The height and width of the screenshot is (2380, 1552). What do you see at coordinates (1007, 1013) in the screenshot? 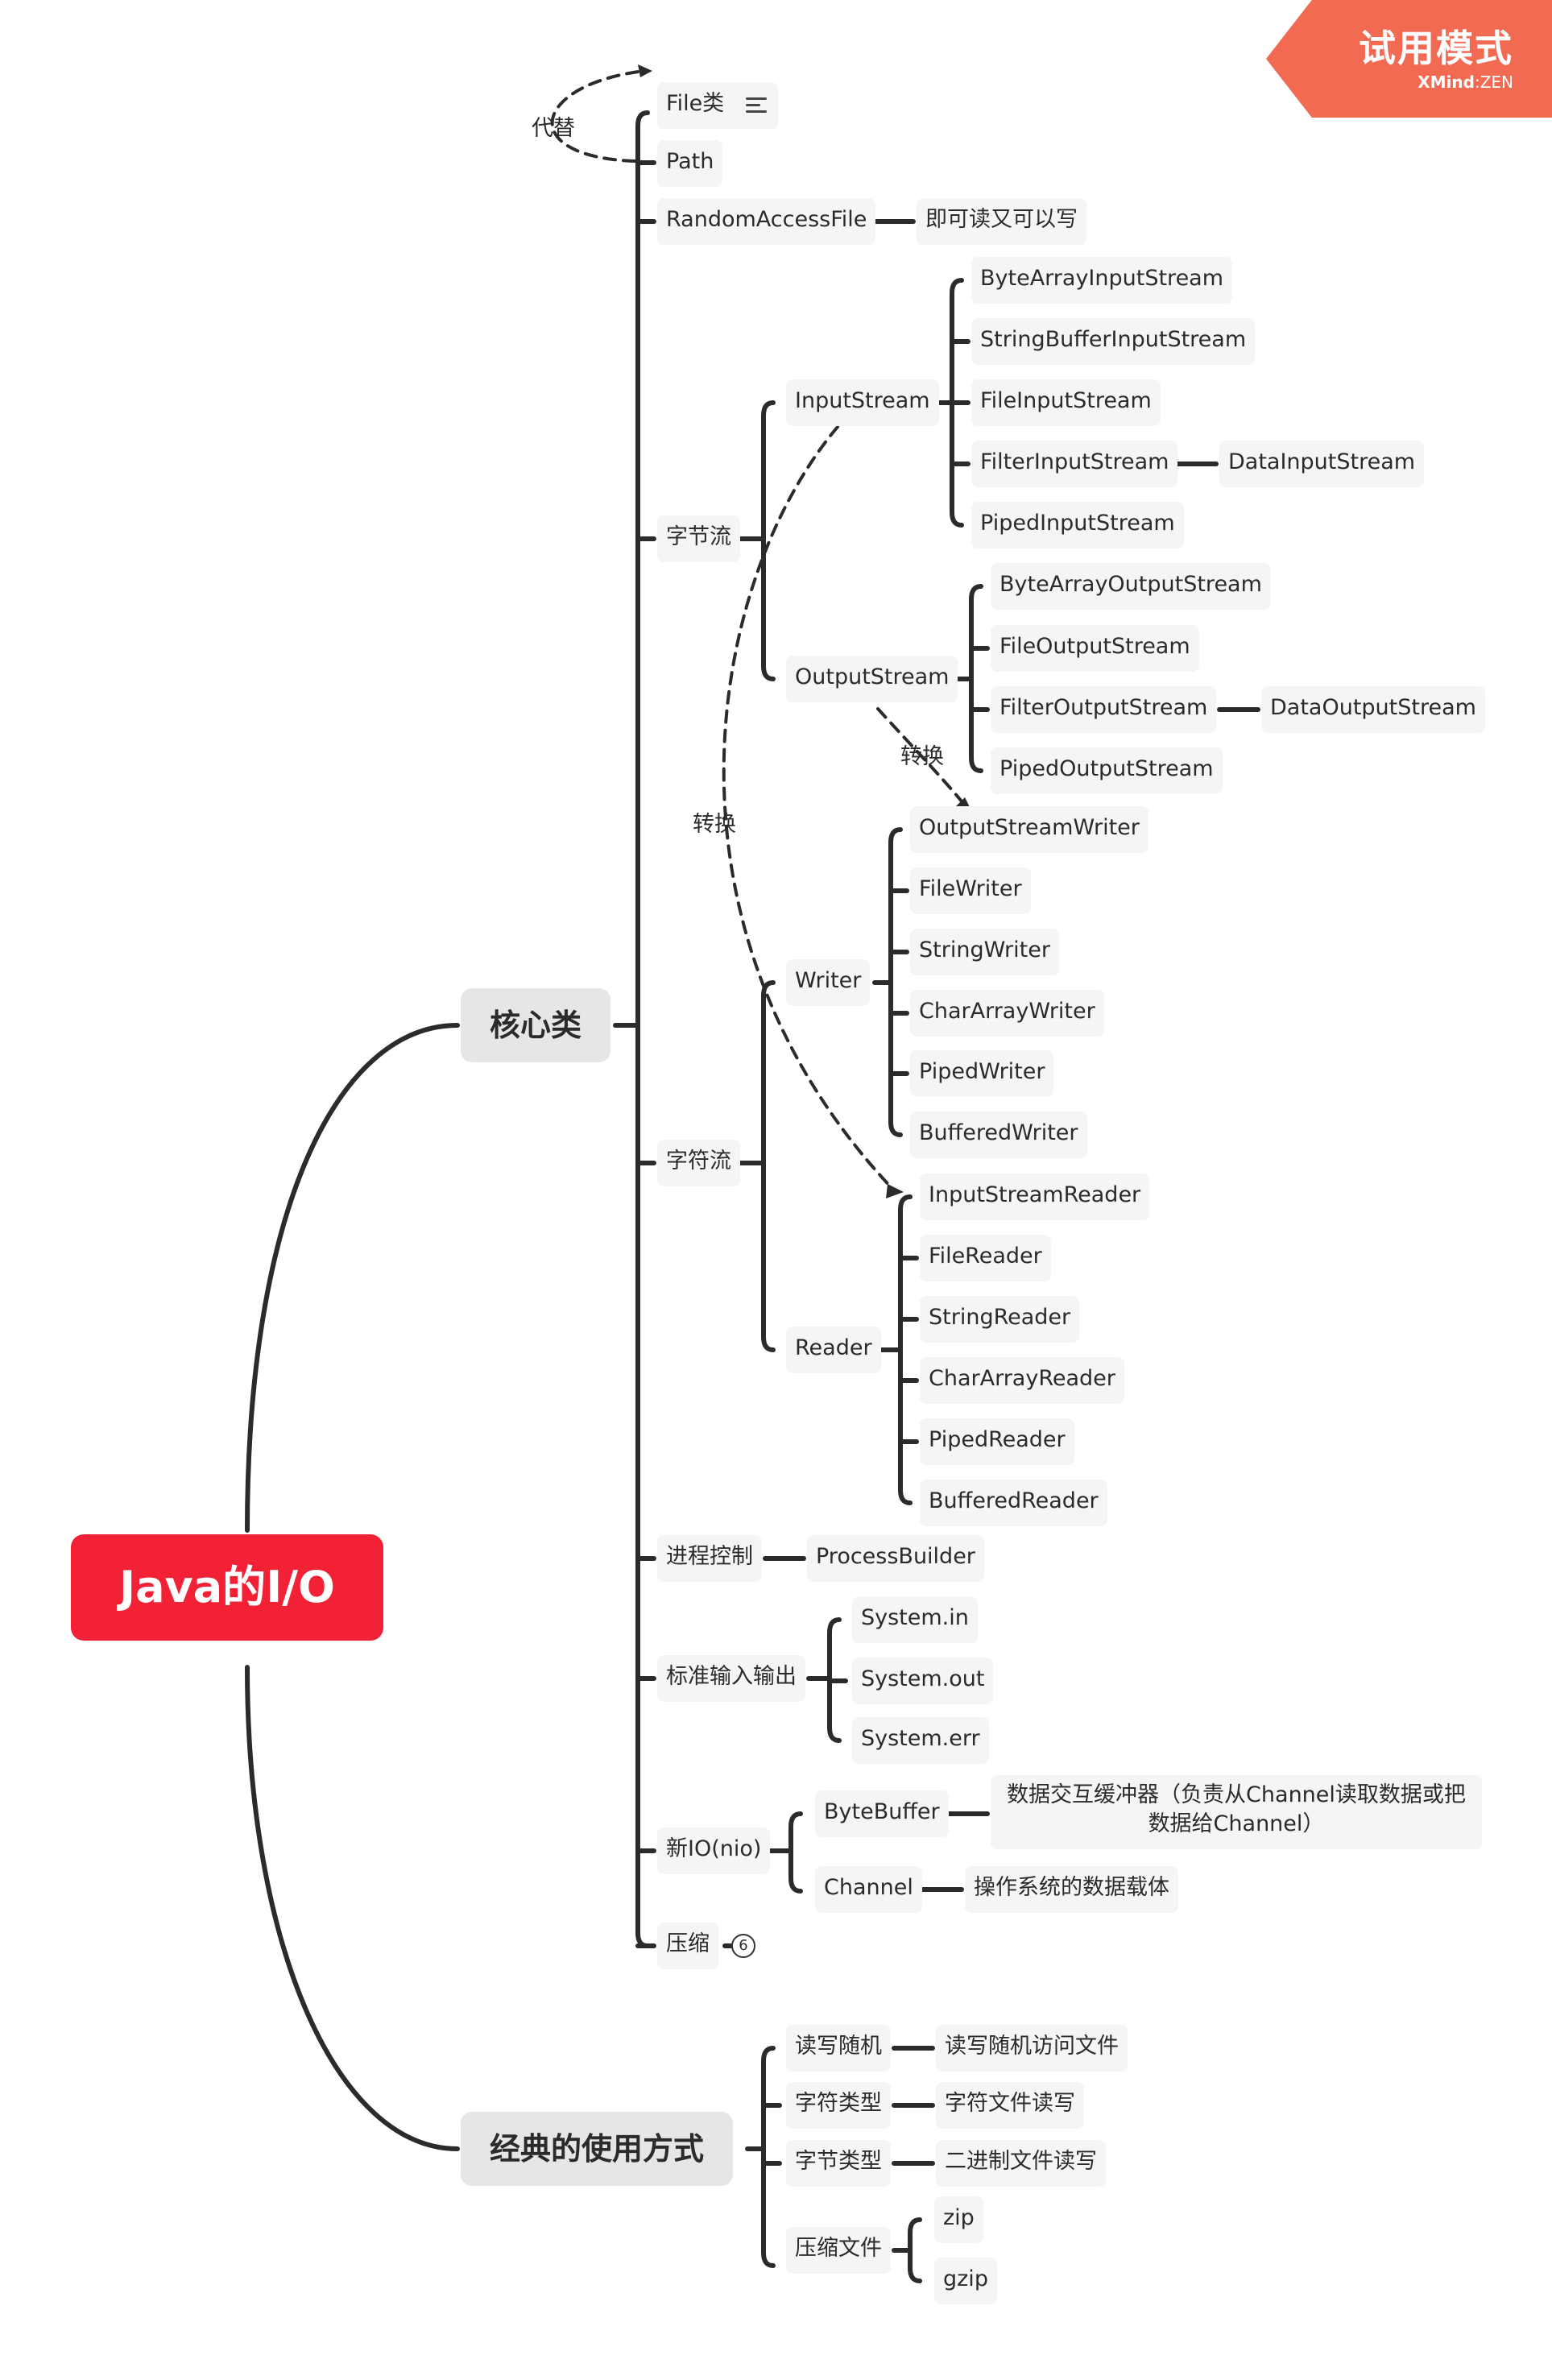
I see `topic-chararray-writer: CharArrayWriter` at bounding box center [1007, 1013].